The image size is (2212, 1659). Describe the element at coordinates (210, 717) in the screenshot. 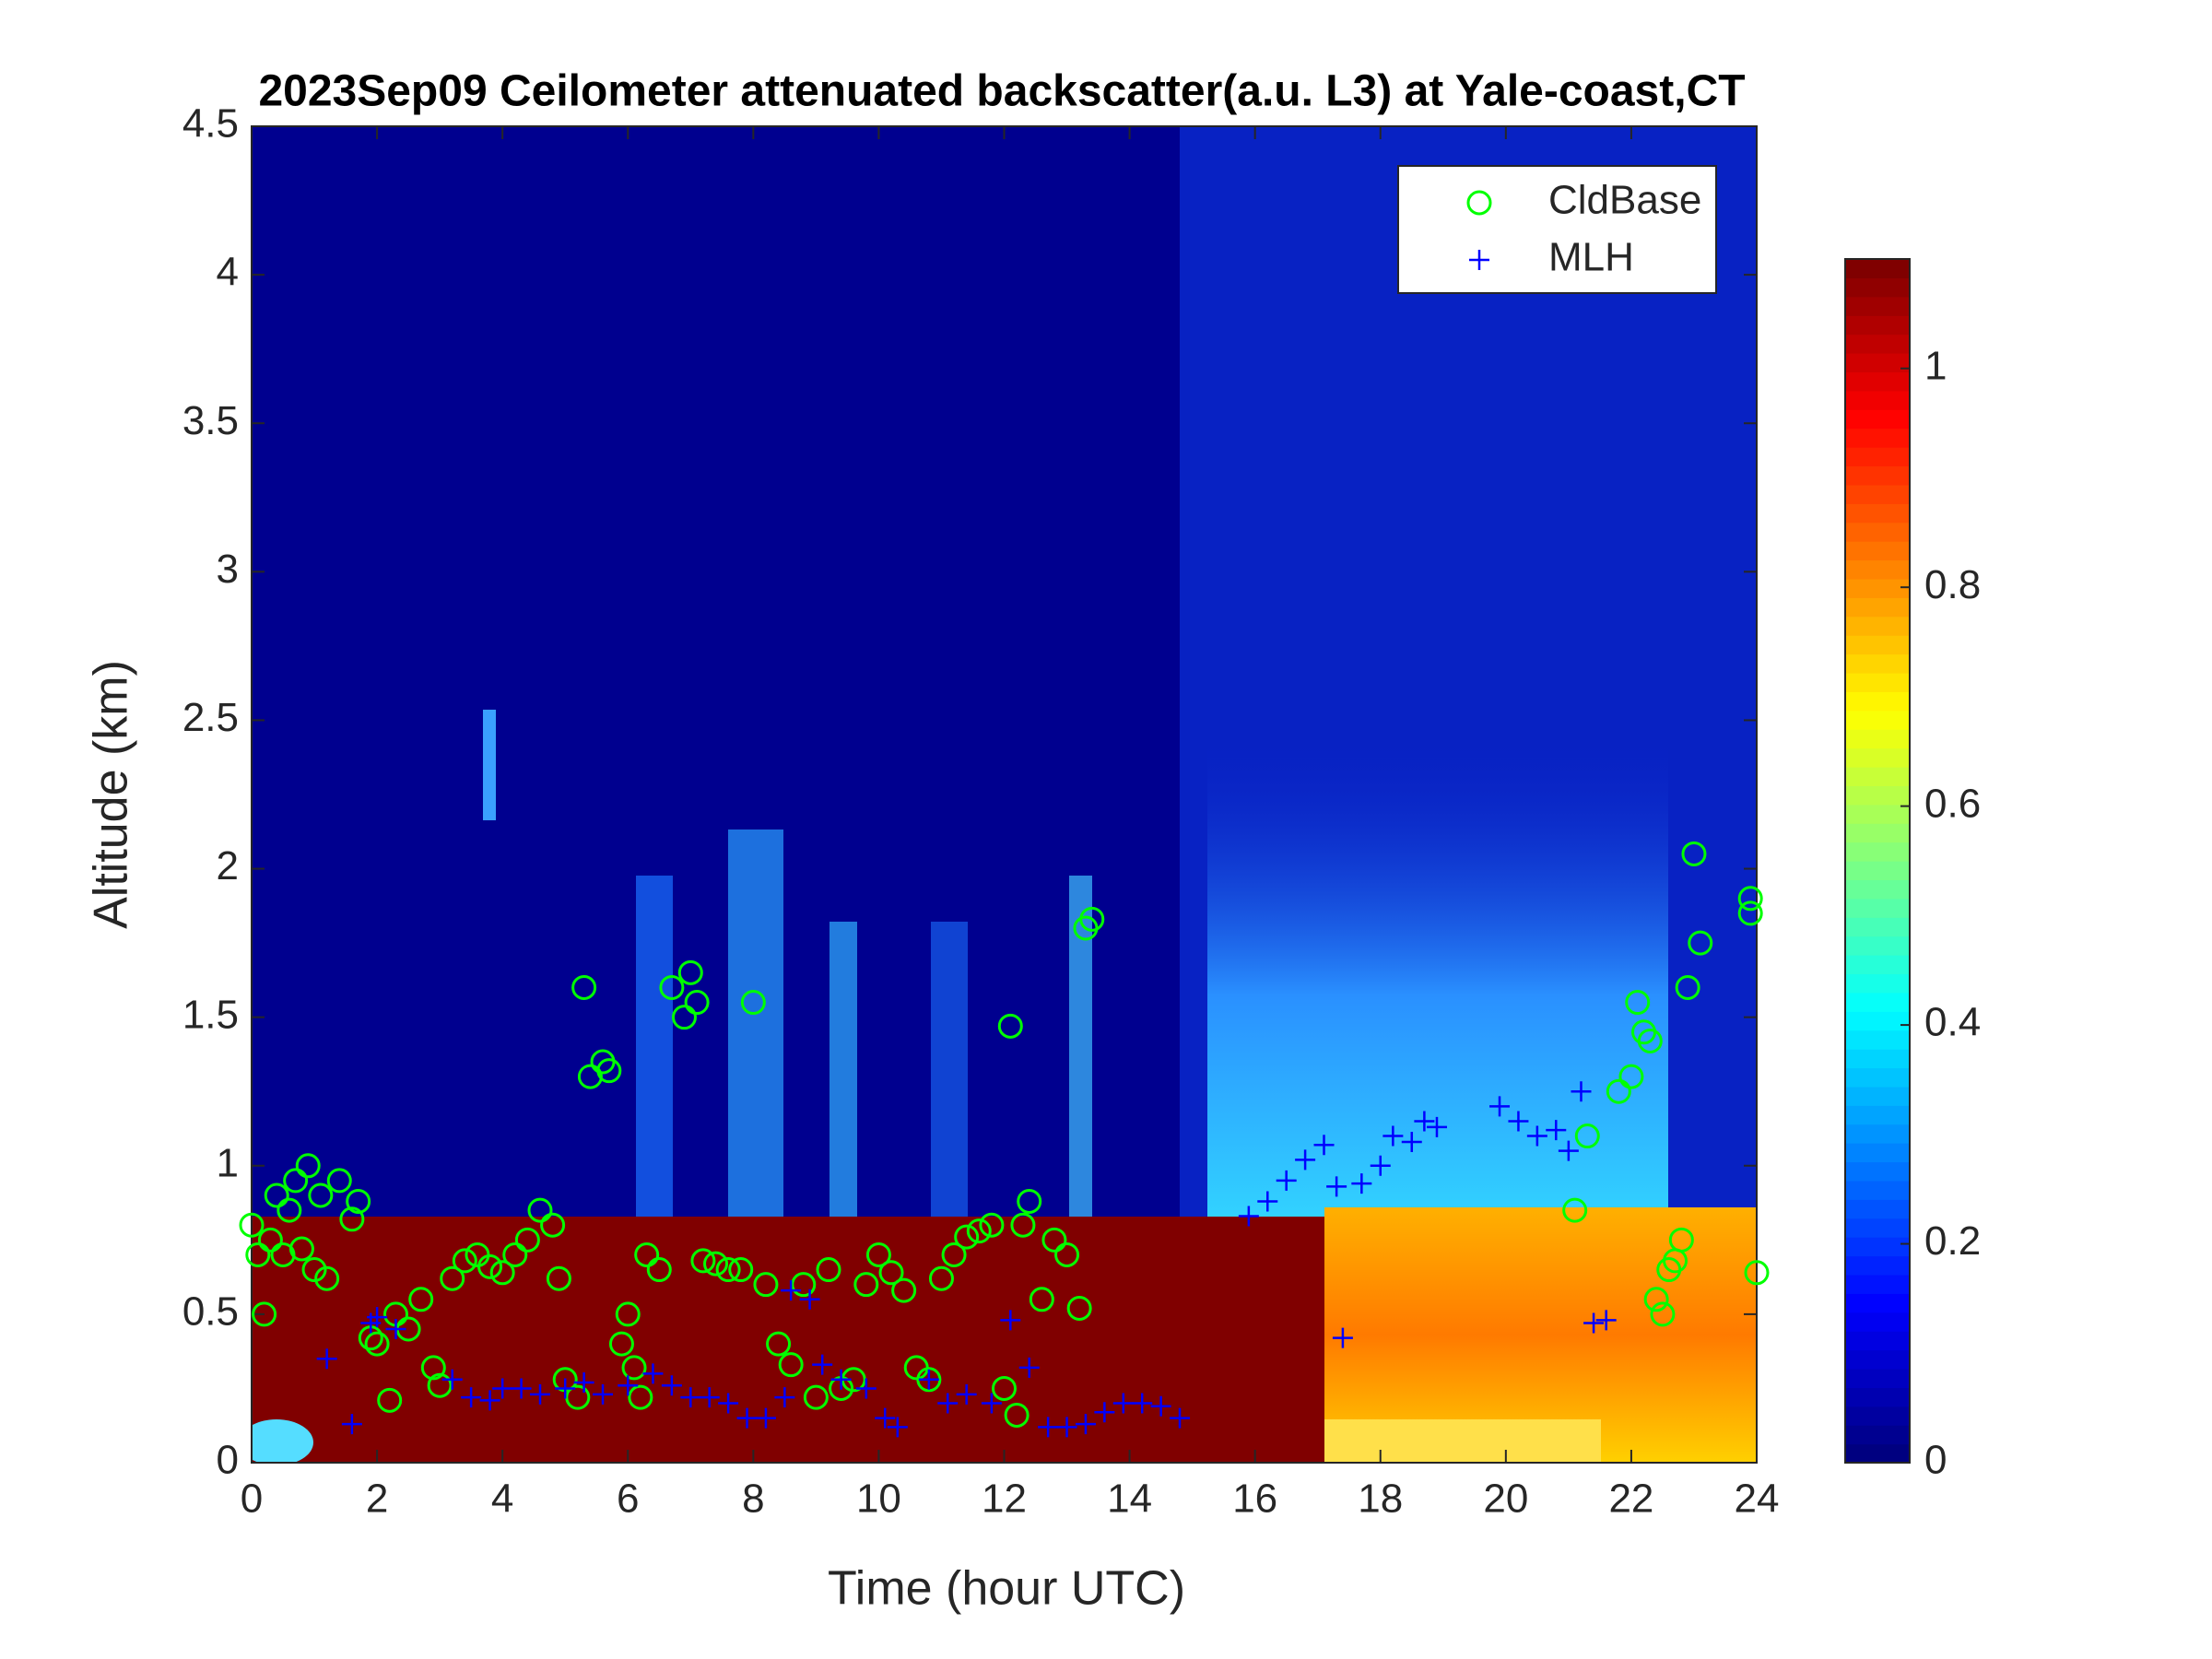

I see `y-tick-label: 2.5` at that location.